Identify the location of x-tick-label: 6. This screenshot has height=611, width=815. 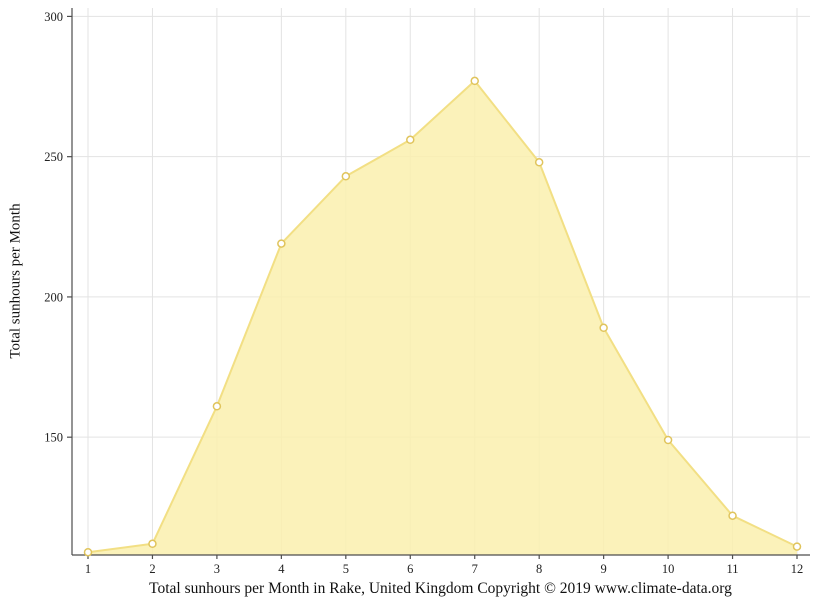
(410, 569).